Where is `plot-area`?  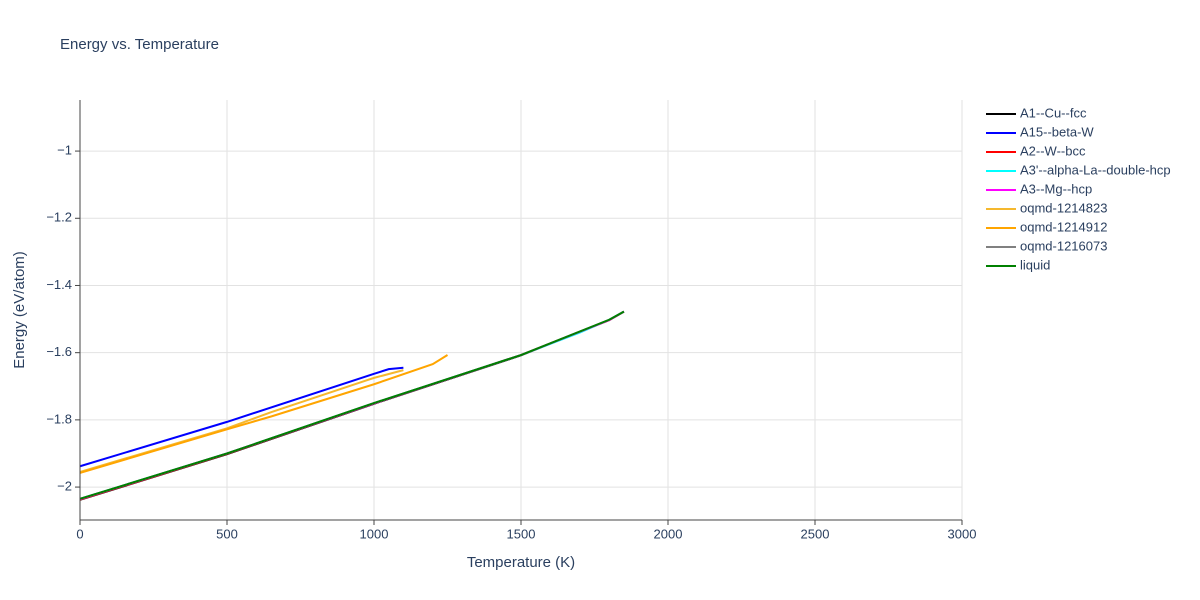 plot-area is located at coordinates (352, 405).